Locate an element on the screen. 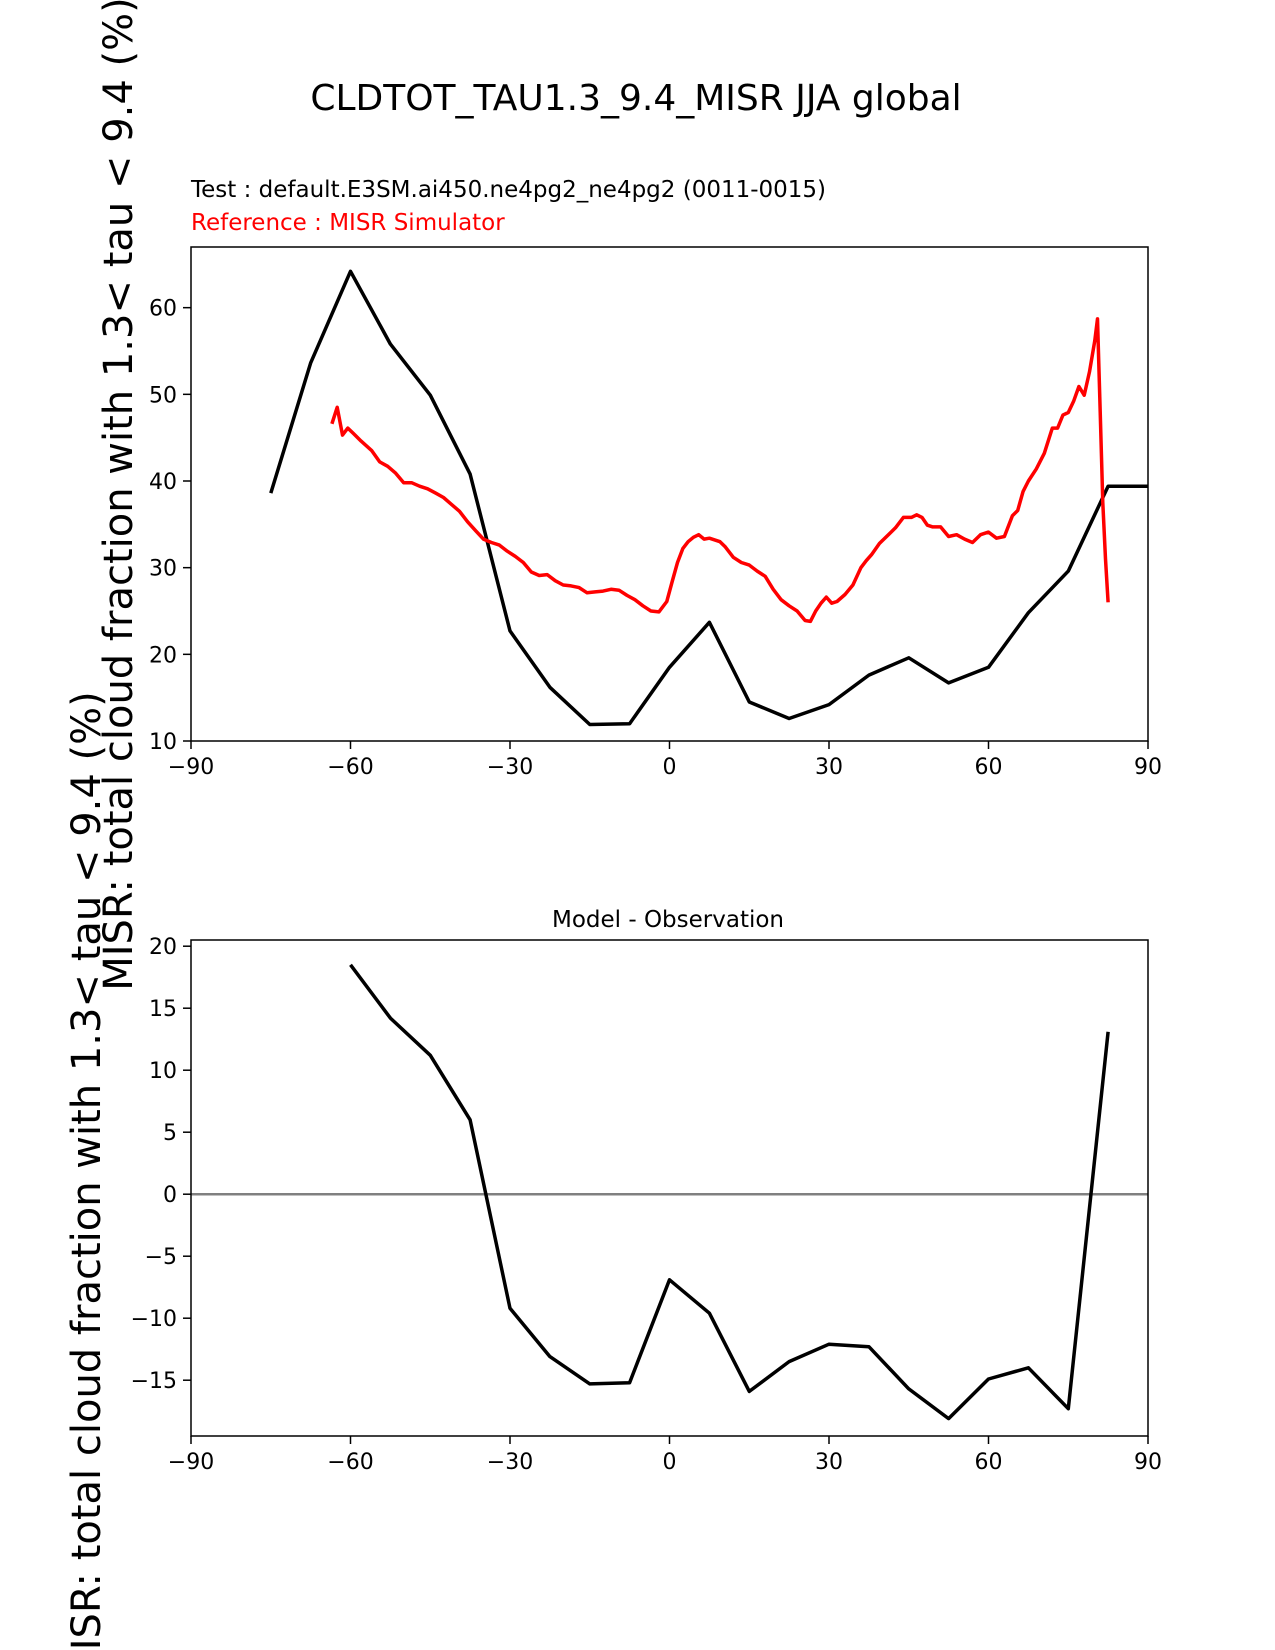  top-chart-y-tick-label: 50 is located at coordinates (163, 395).